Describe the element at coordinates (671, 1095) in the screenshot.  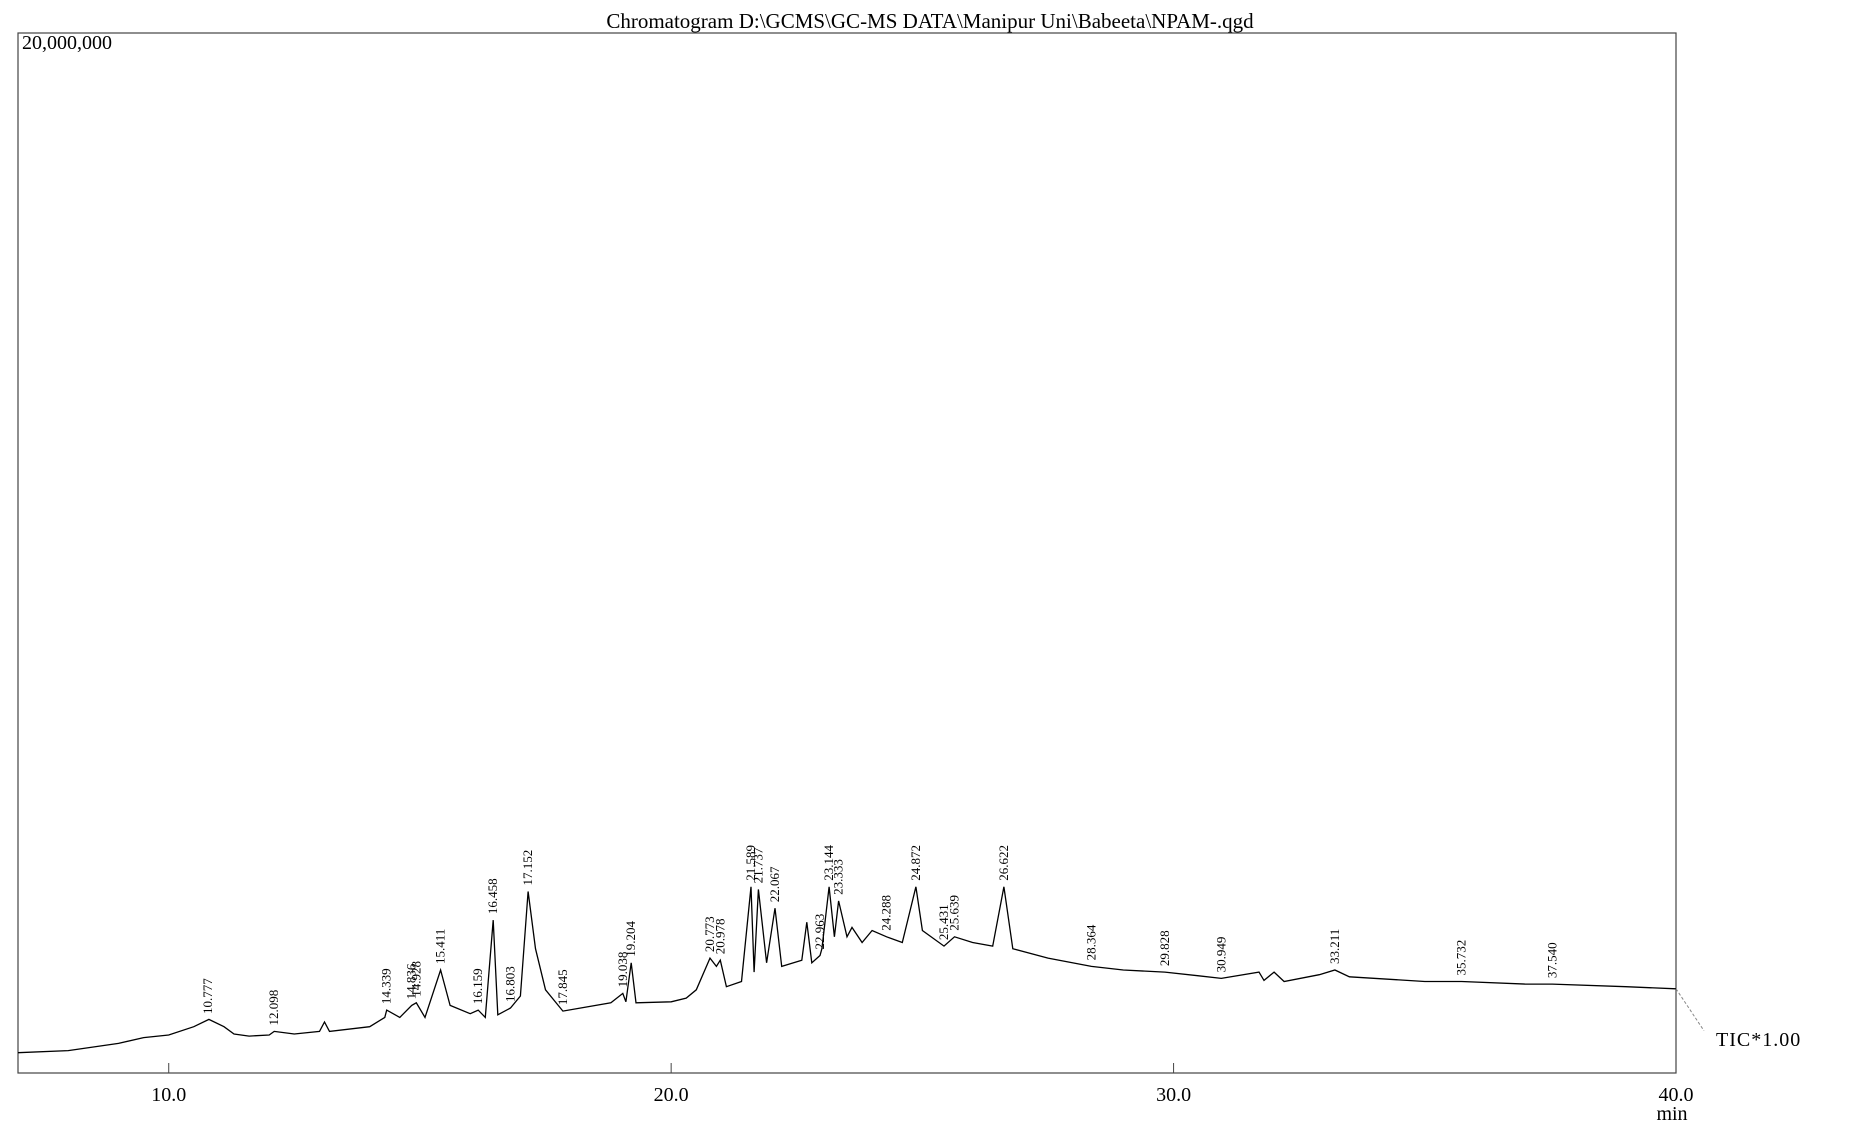
I see `x-tick-label: 20.0` at that location.